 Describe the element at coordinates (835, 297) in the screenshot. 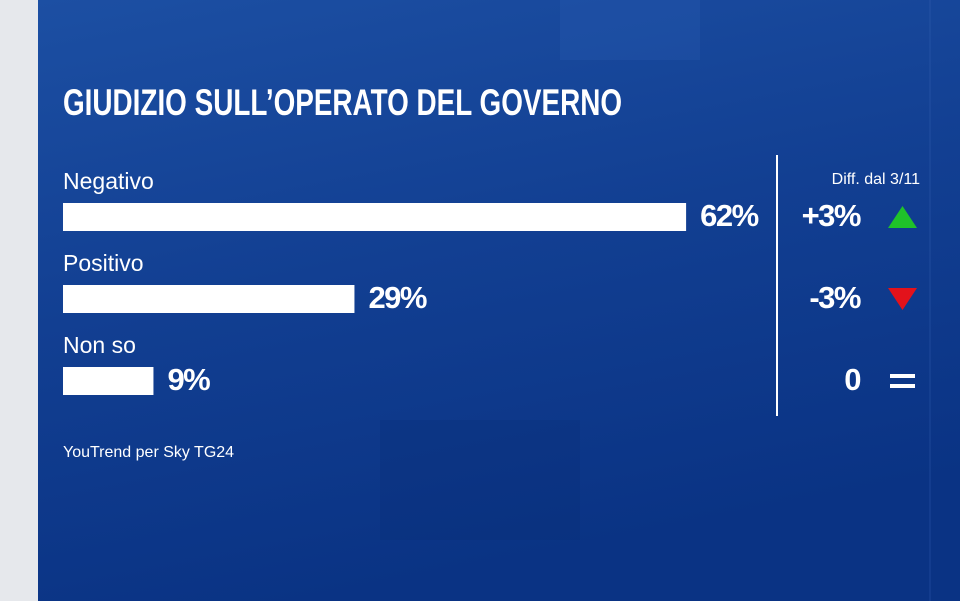

I see `diff-label: -3%` at that location.